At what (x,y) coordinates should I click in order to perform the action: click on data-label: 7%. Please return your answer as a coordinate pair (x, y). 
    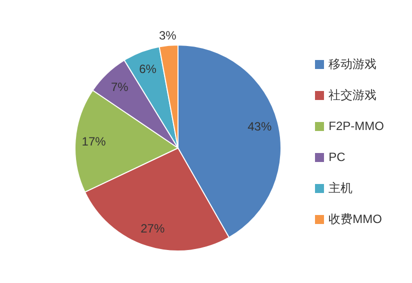
    Looking at the image, I should click on (119, 87).